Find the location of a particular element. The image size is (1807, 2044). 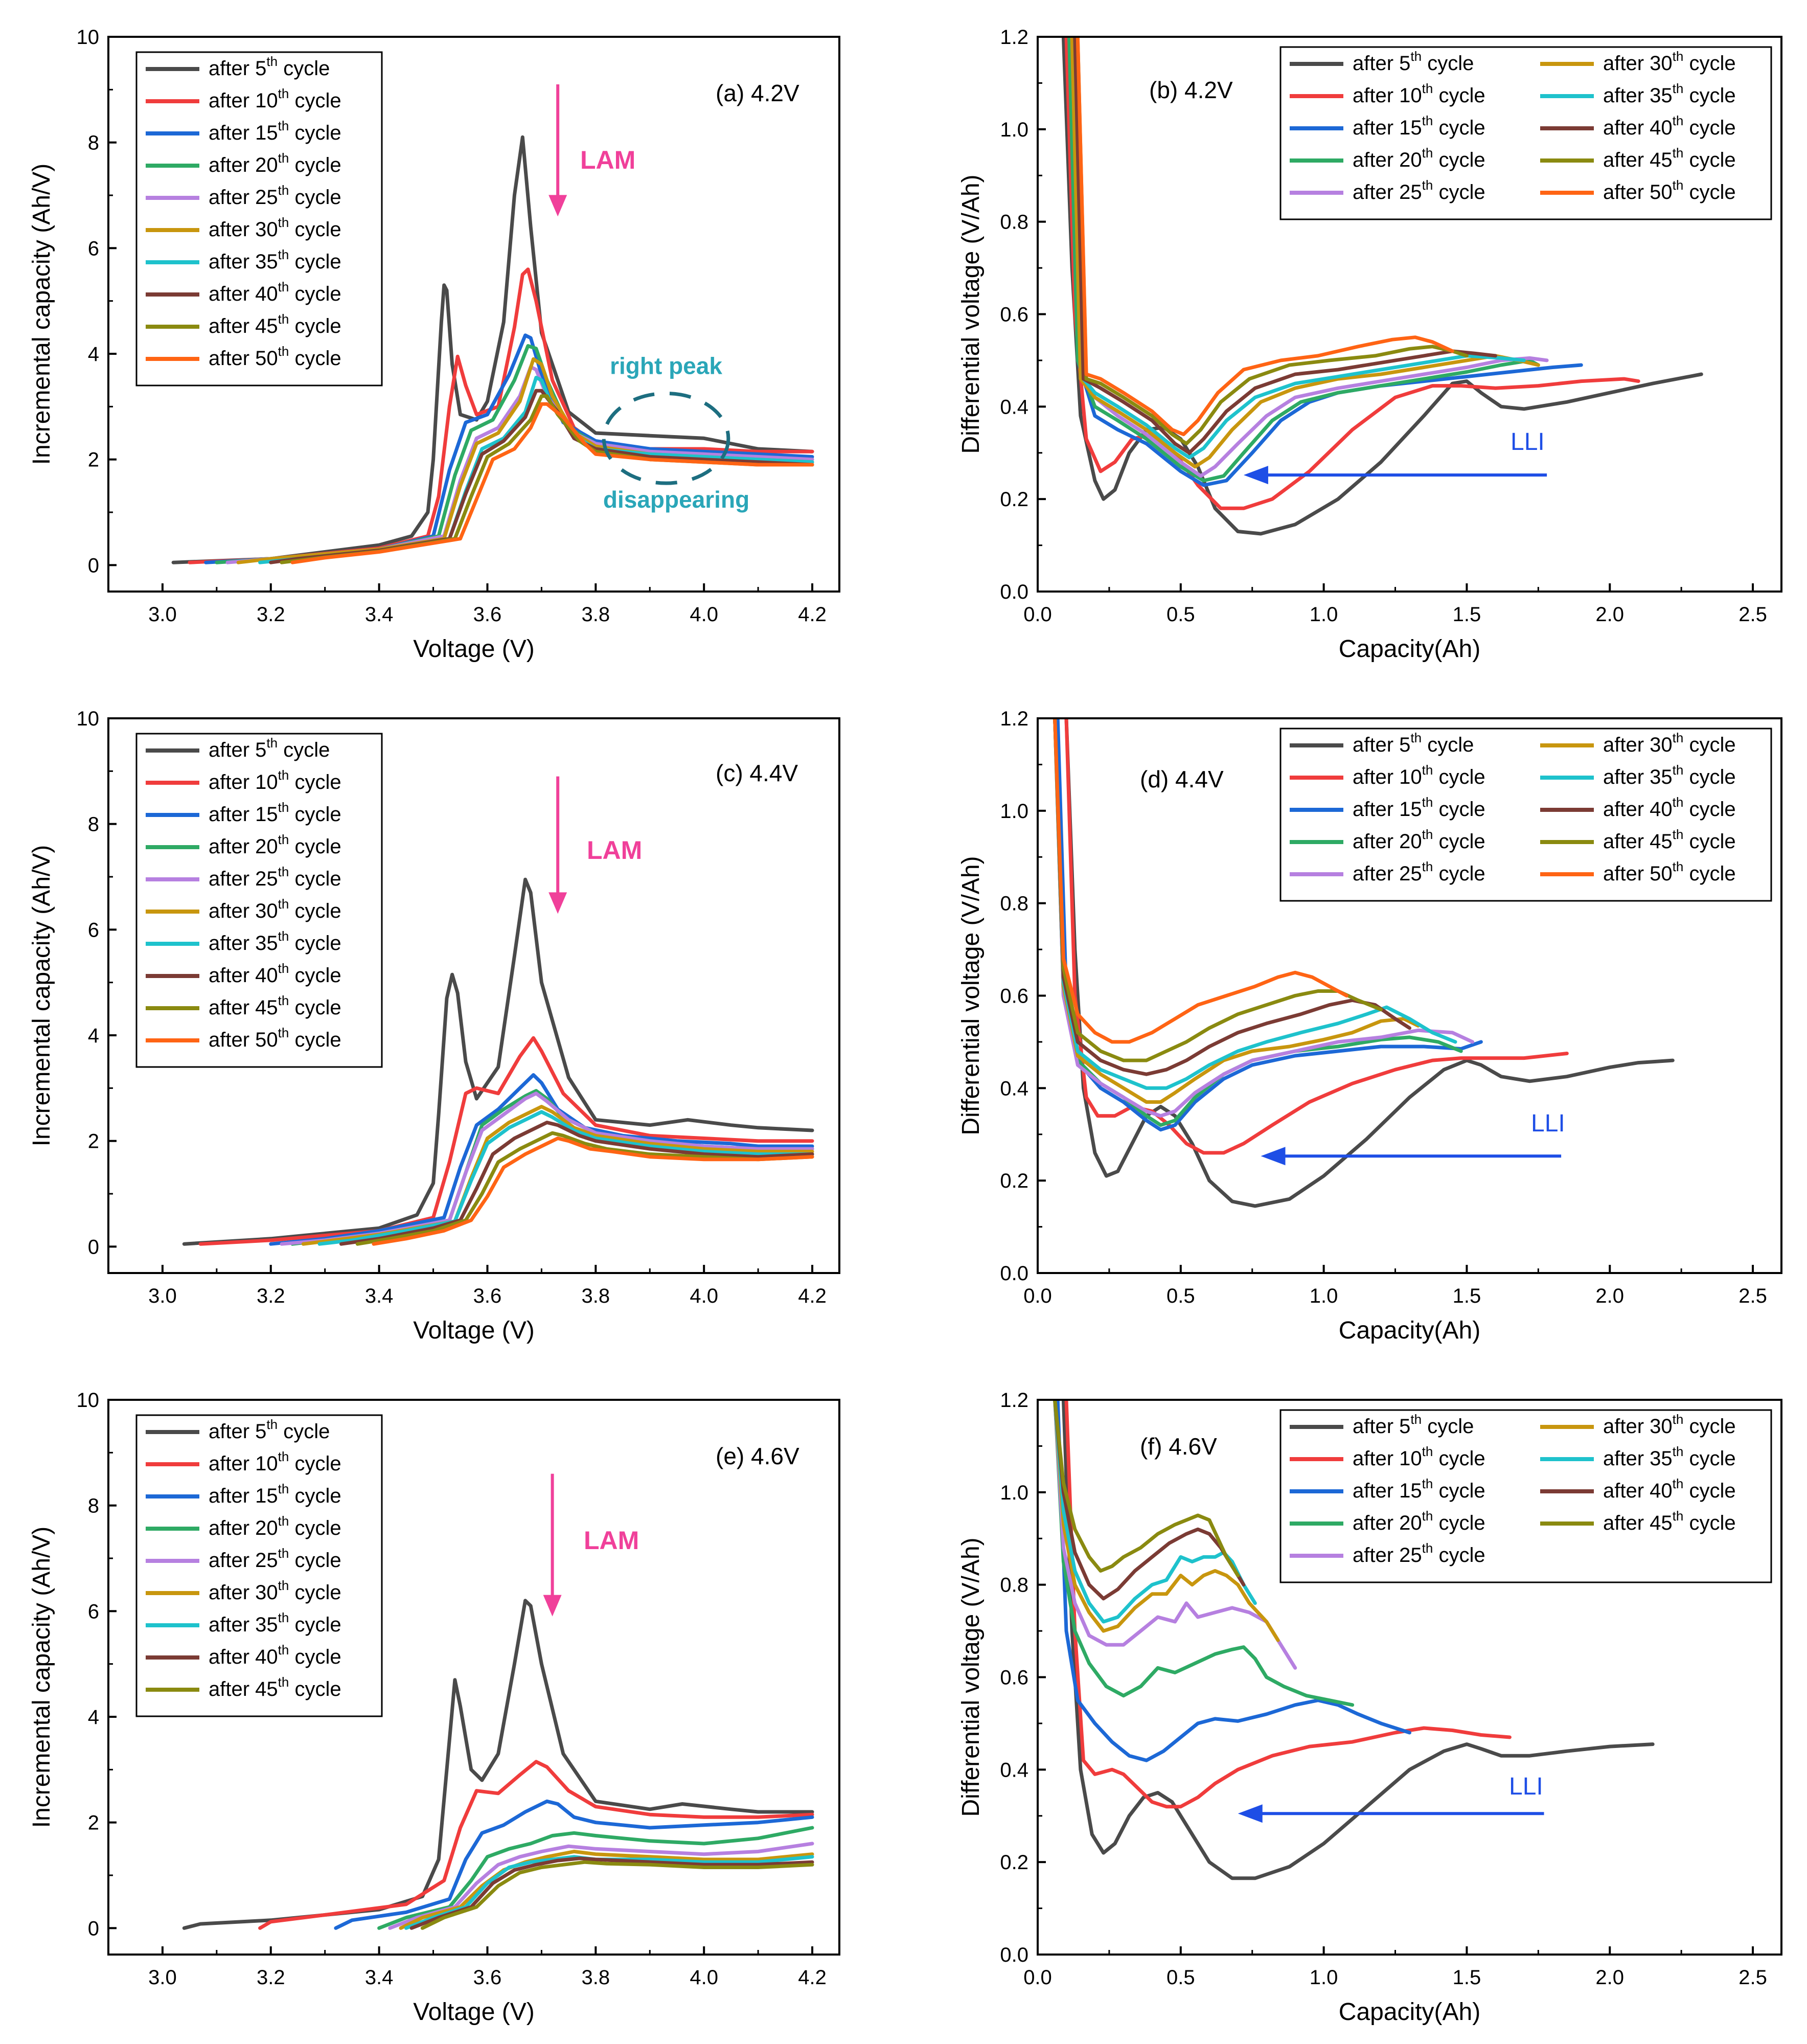

legend-label-base: after 30 is located at coordinates (1638, 745).